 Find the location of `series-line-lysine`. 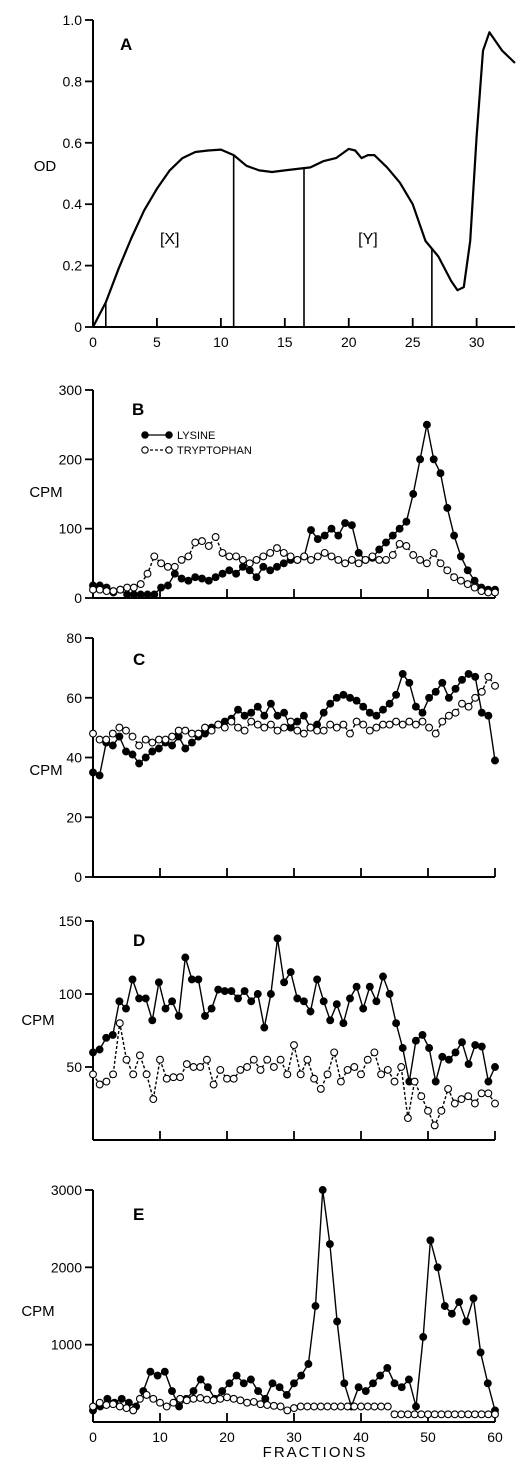

series-line-lysine is located at coordinates (294, 510).